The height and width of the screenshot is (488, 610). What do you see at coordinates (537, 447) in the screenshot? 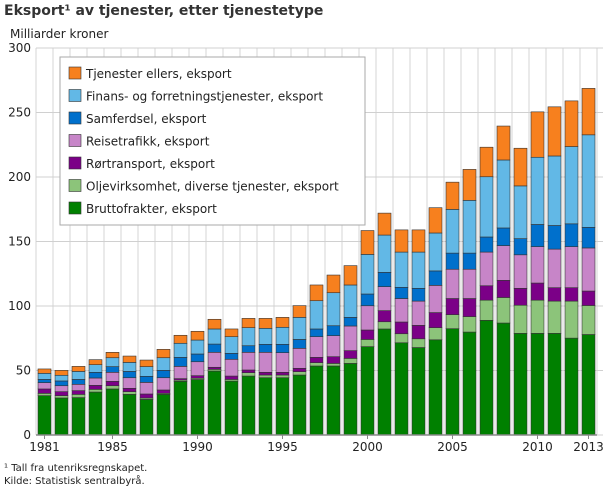
I see `x-tick-label: 2010` at bounding box center [537, 447].